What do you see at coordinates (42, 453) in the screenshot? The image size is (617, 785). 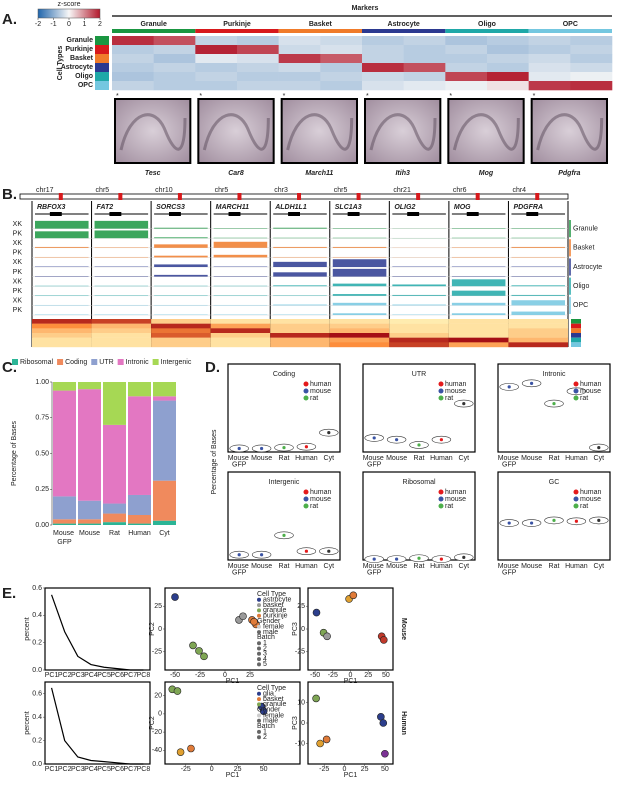 I see `y-tick-label: 0.50` at bounding box center [42, 453].